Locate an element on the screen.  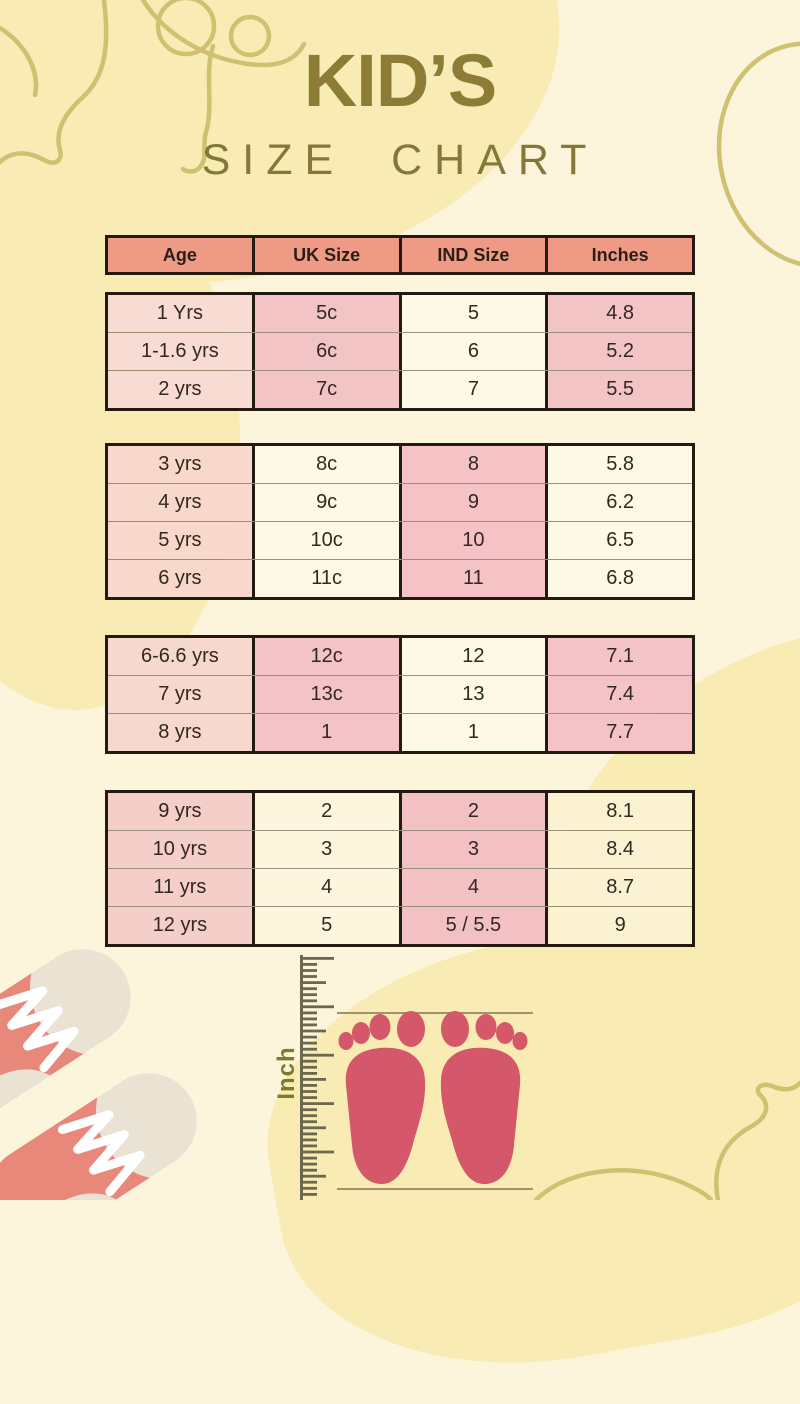
table-cell: 9c is located at coordinates (325, 502).